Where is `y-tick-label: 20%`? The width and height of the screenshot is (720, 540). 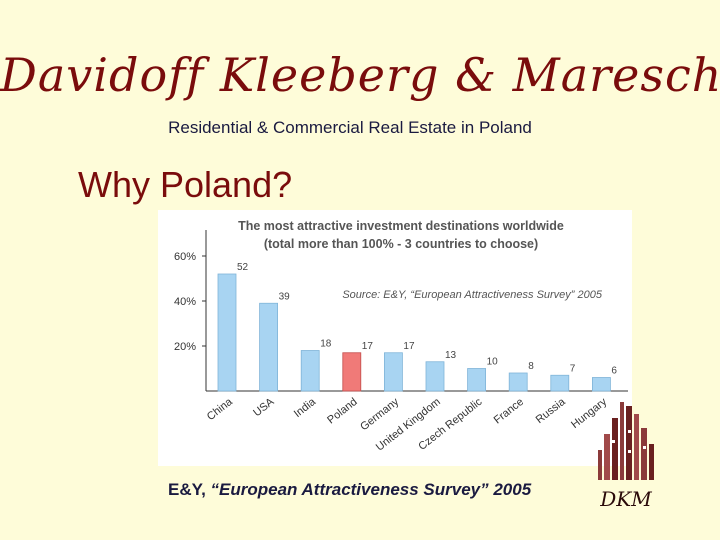
y-tick-label: 20% is located at coordinates (185, 347).